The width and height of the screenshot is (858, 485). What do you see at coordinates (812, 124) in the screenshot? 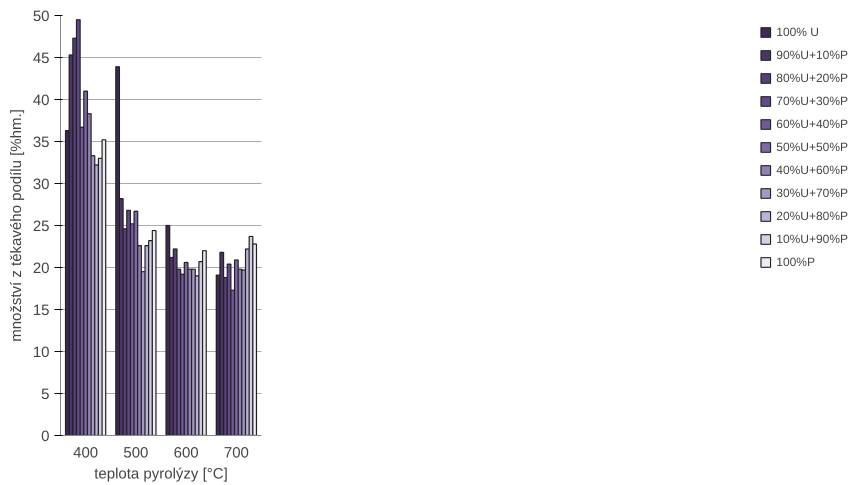
I see `legend-label: 60%U+40%P` at bounding box center [812, 124].